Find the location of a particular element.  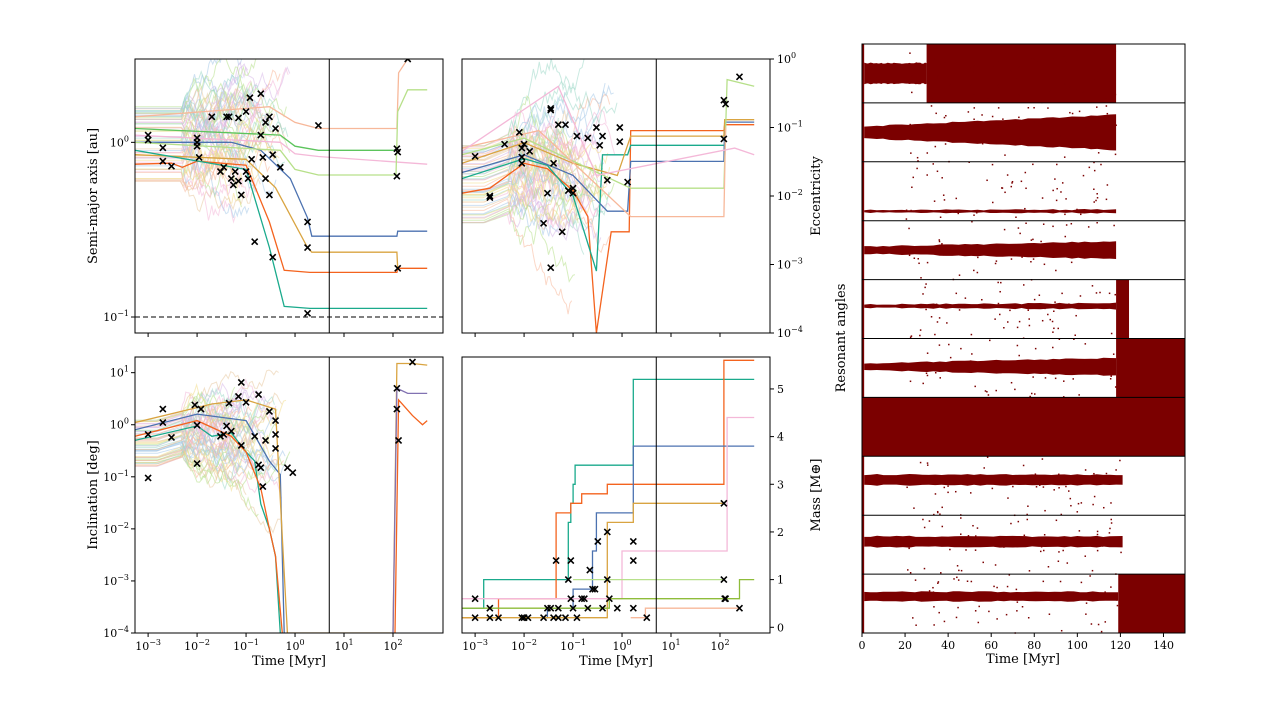

x-tick-label: 10−3 is located at coordinates (475, 645).